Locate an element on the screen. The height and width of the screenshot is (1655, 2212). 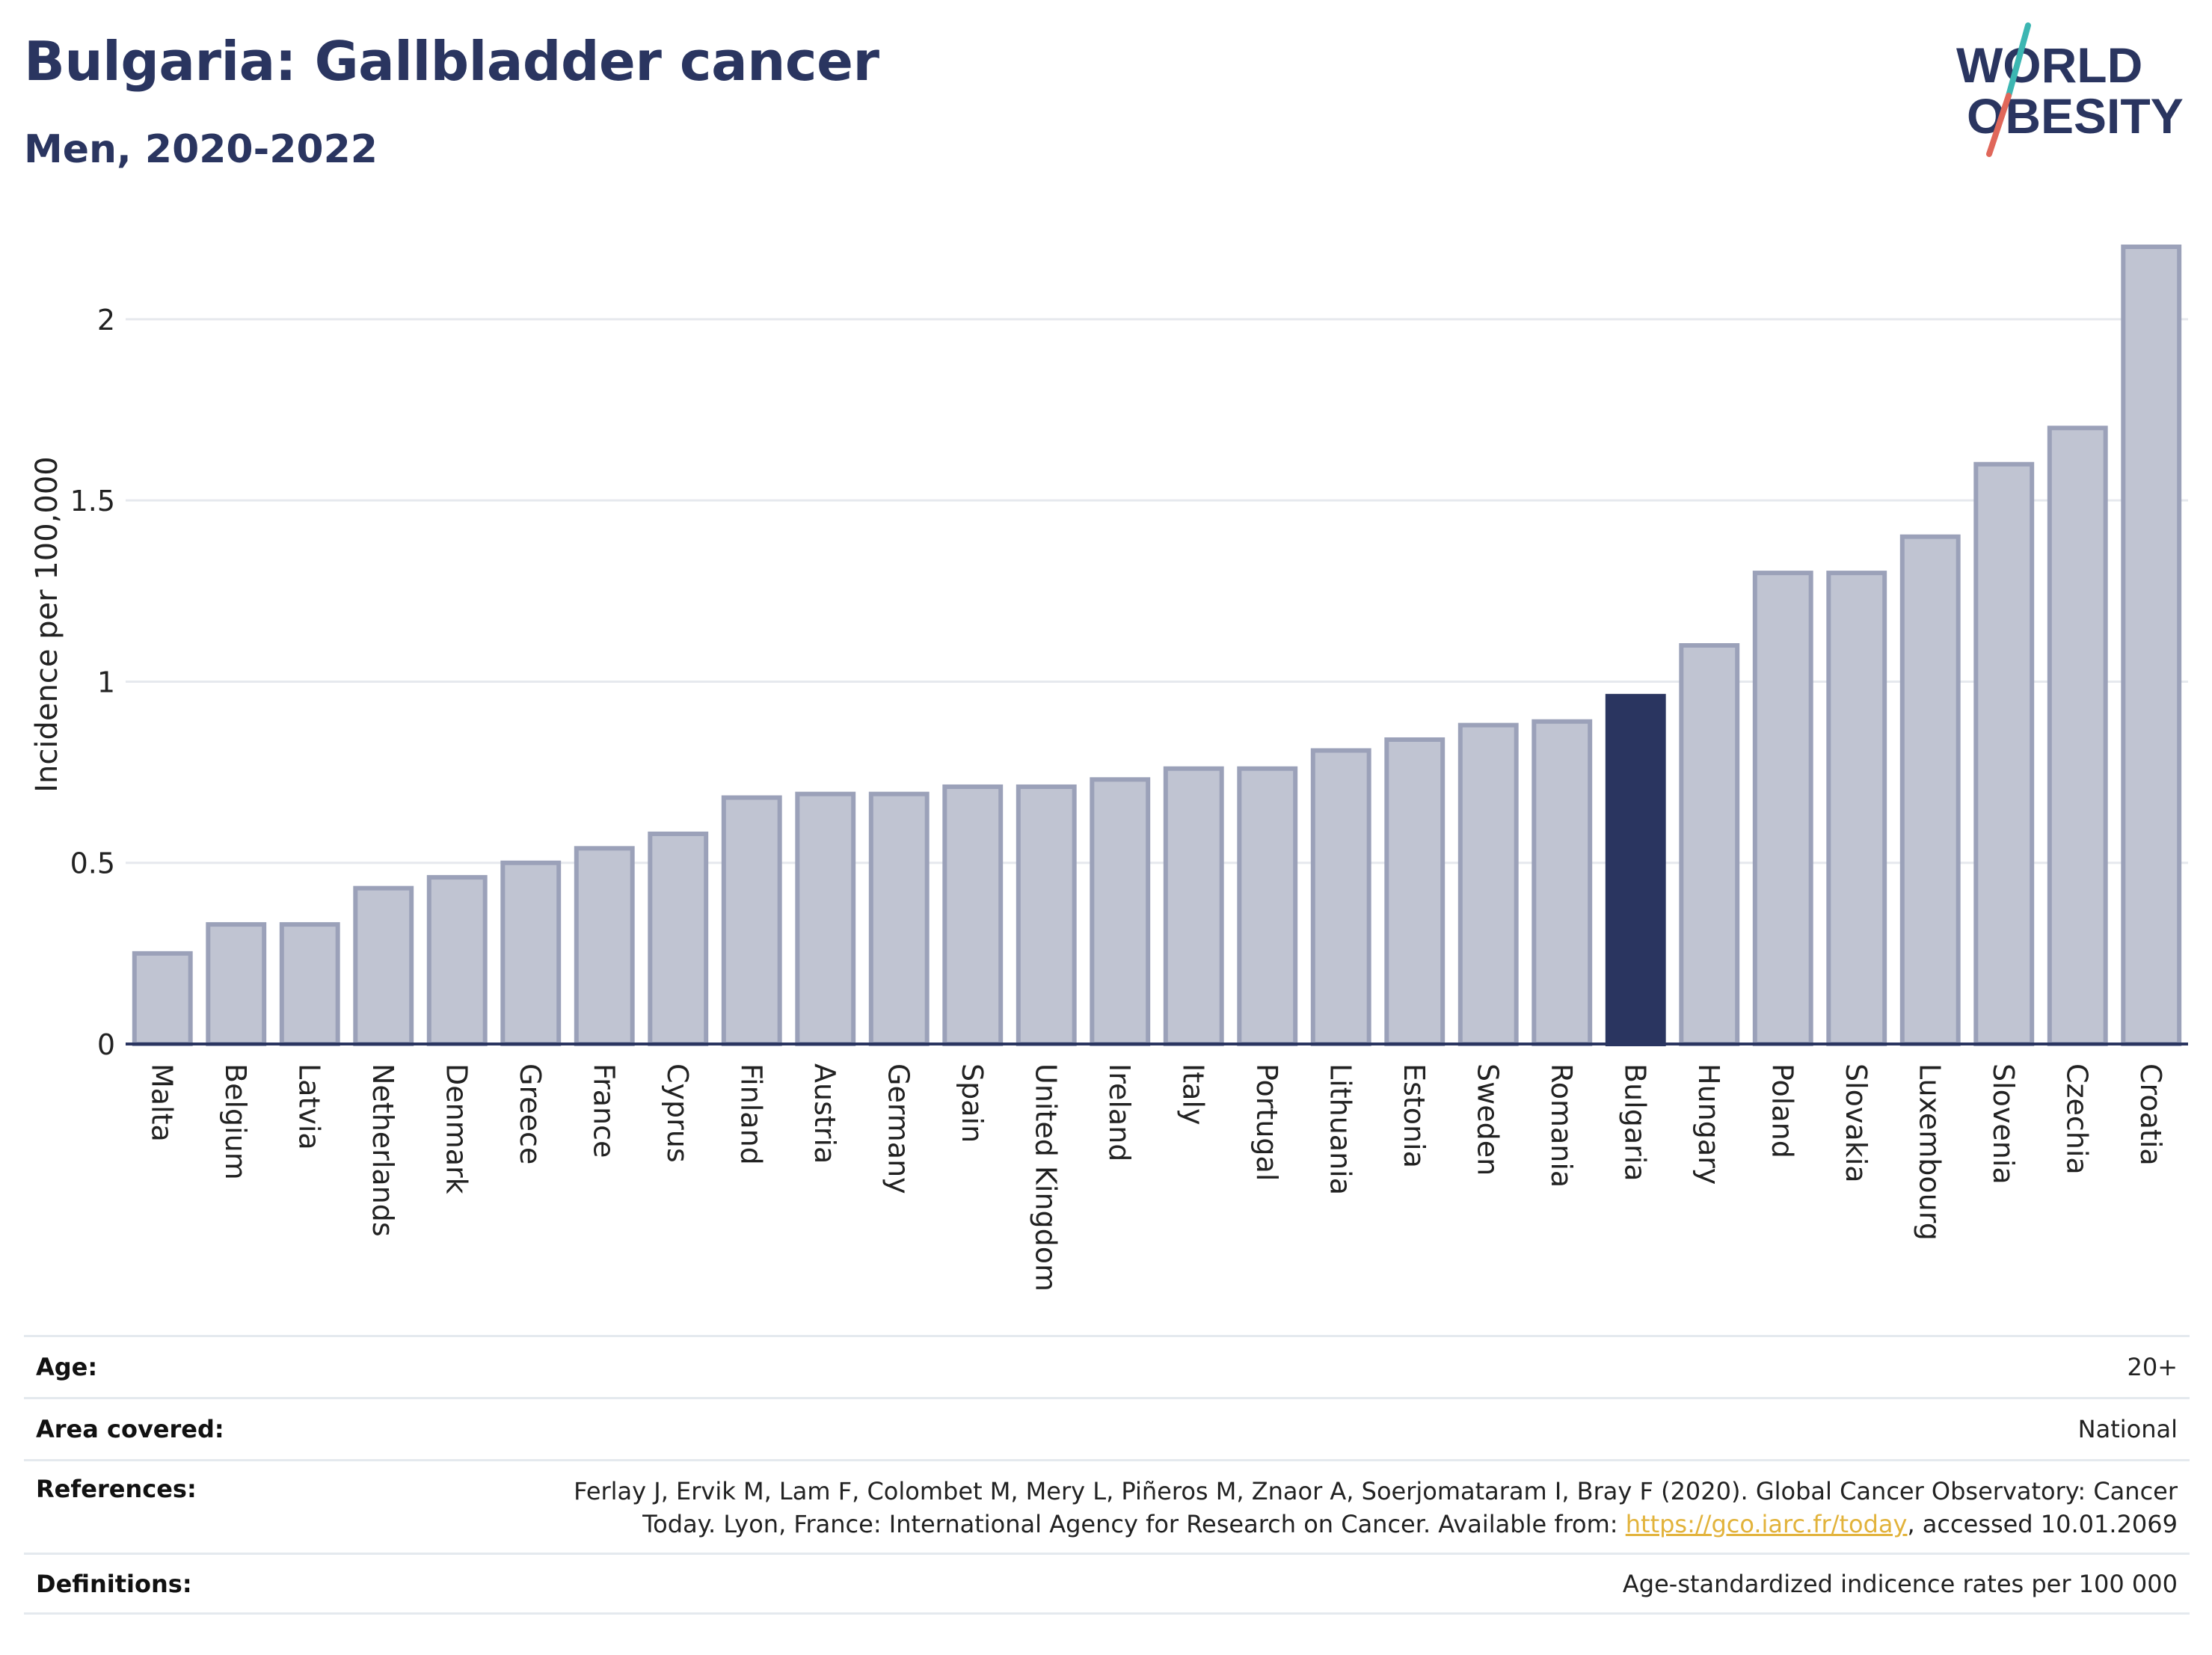
bar-sweden is located at coordinates (1488, 884).